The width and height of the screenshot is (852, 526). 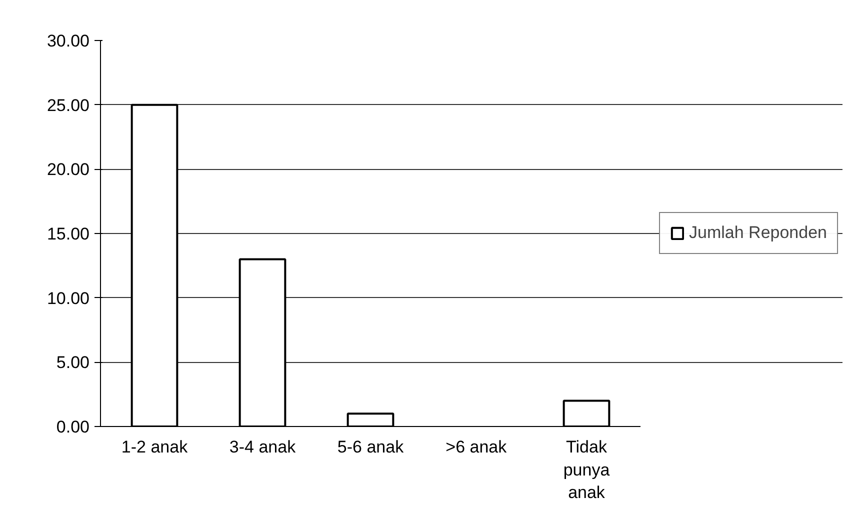 I want to click on y-tick-label: 0.00, so click(x=73, y=427).